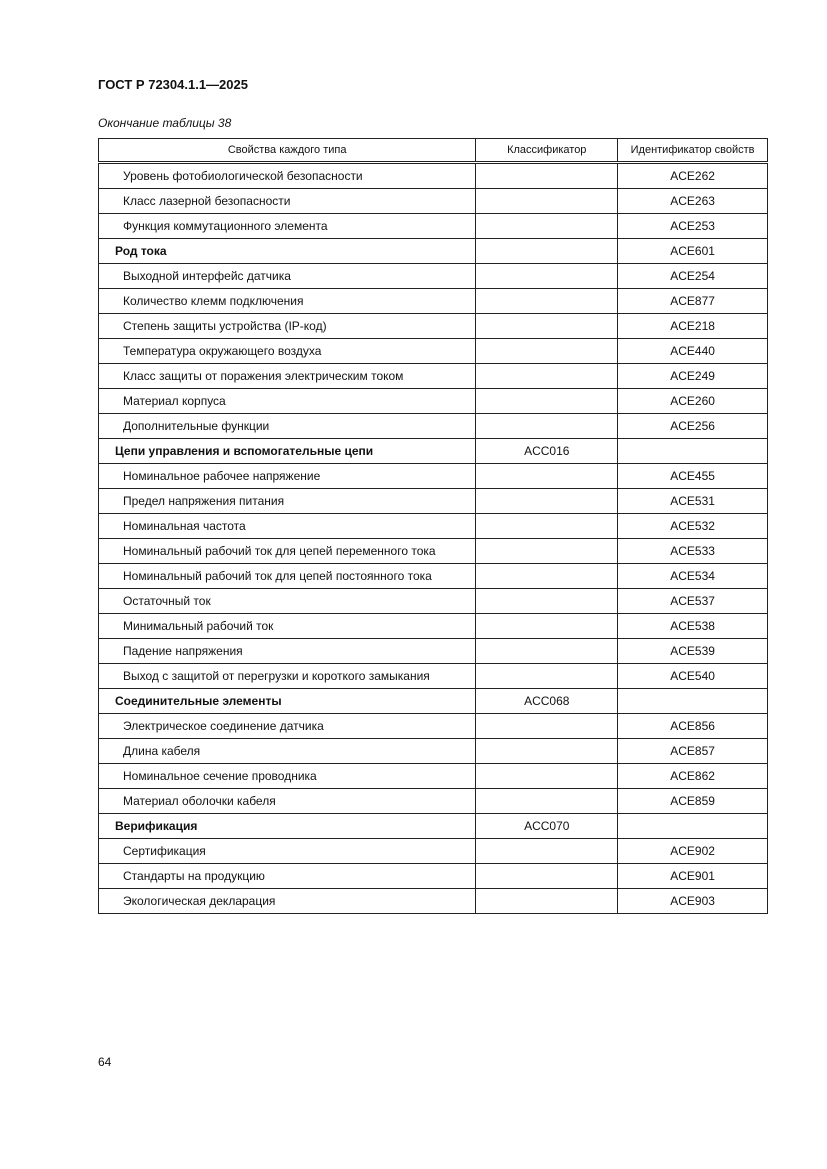  I want to click on property-name-cell: Цепи управления и вспомогательные цепи, so click(287, 451).